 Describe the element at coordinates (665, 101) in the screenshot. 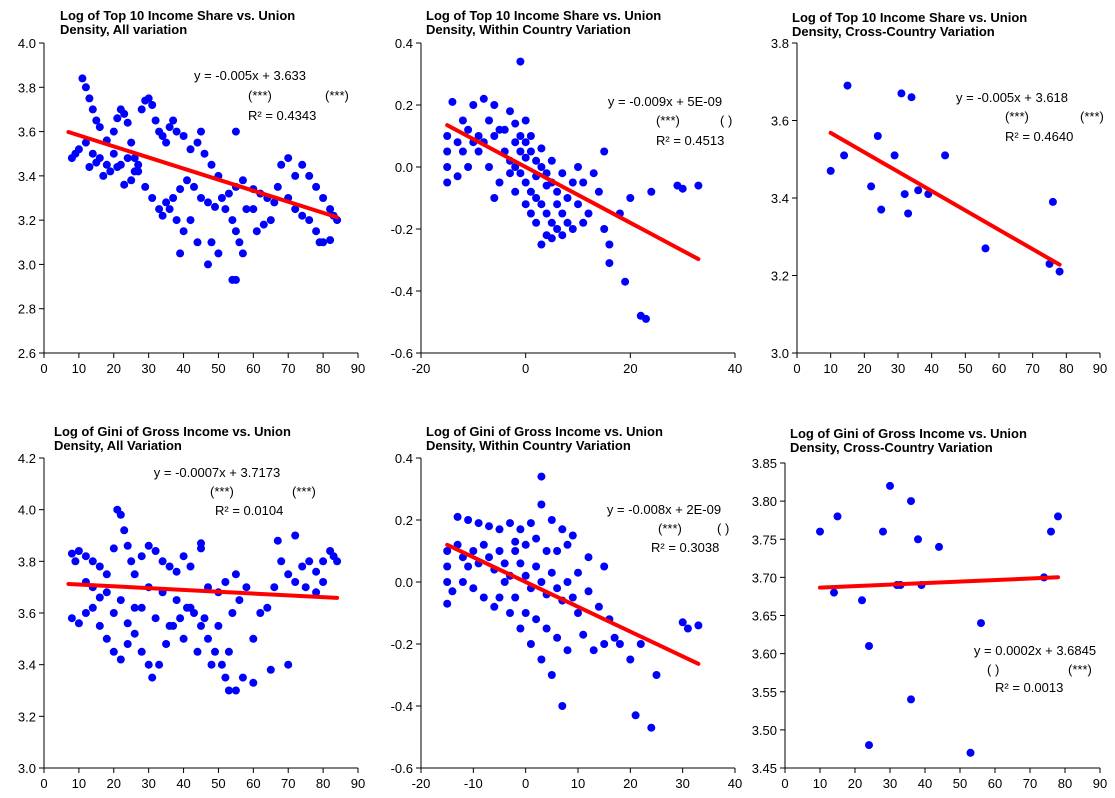

I see `regression-equation: y = -0.009x + 5E-09` at that location.